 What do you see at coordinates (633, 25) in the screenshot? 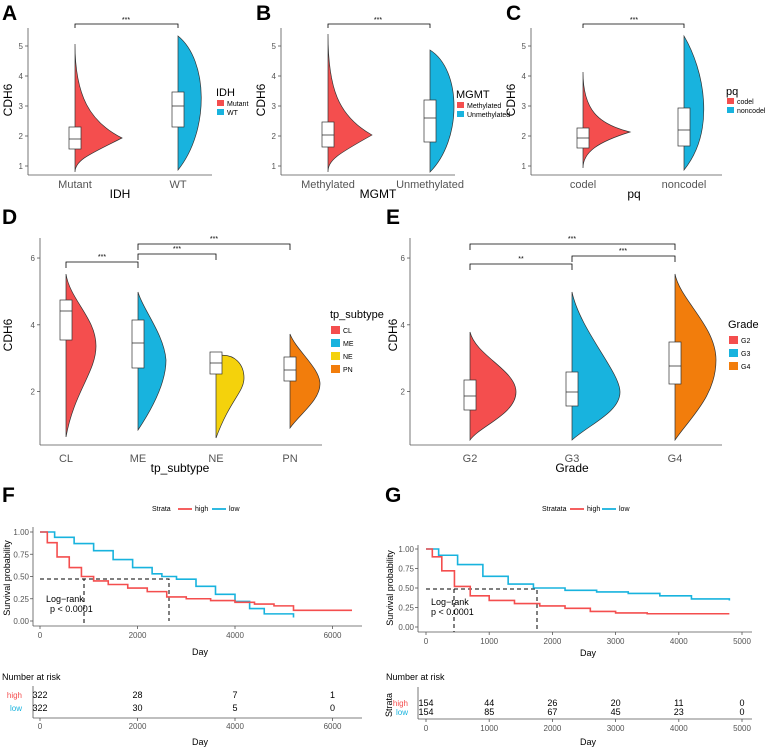
I see `panel-c-sig-bracket` at bounding box center [633, 25].